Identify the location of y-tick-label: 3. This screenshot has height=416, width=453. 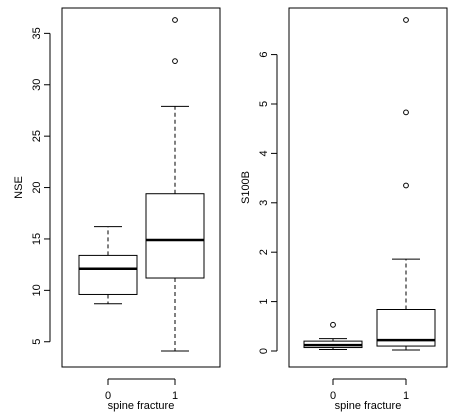
(264, 203).